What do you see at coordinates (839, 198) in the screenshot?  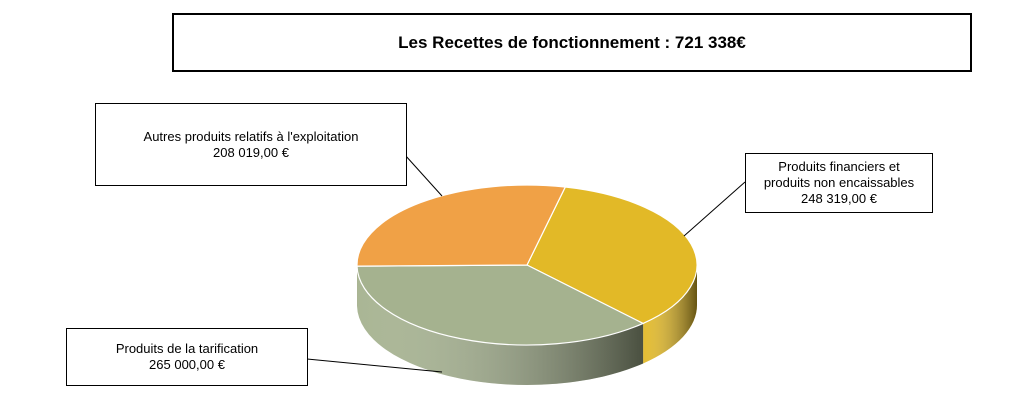 I see `value-label: 248 319,00 €` at bounding box center [839, 198].